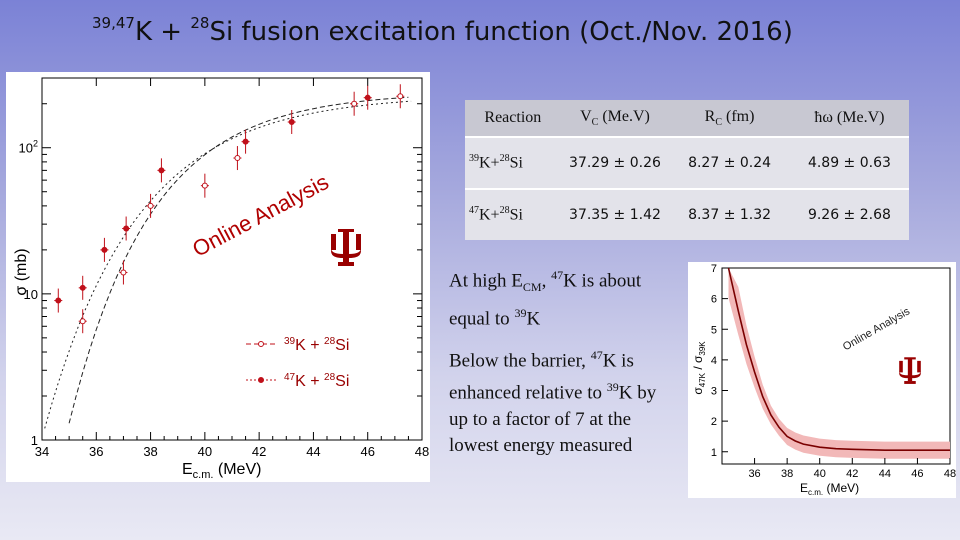 The width and height of the screenshot is (960, 540). What do you see at coordinates (615, 118) in the screenshot?
I see `header-vc: VC (Me.V)` at bounding box center [615, 118].